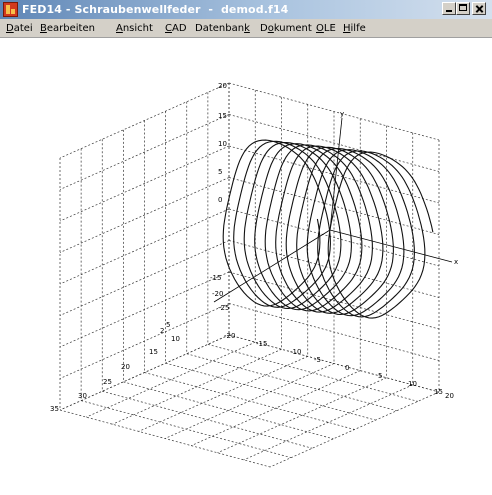 Image resolution: width=492 pixels, height=495 pixels. I want to click on minimize-button, so click(449, 8).